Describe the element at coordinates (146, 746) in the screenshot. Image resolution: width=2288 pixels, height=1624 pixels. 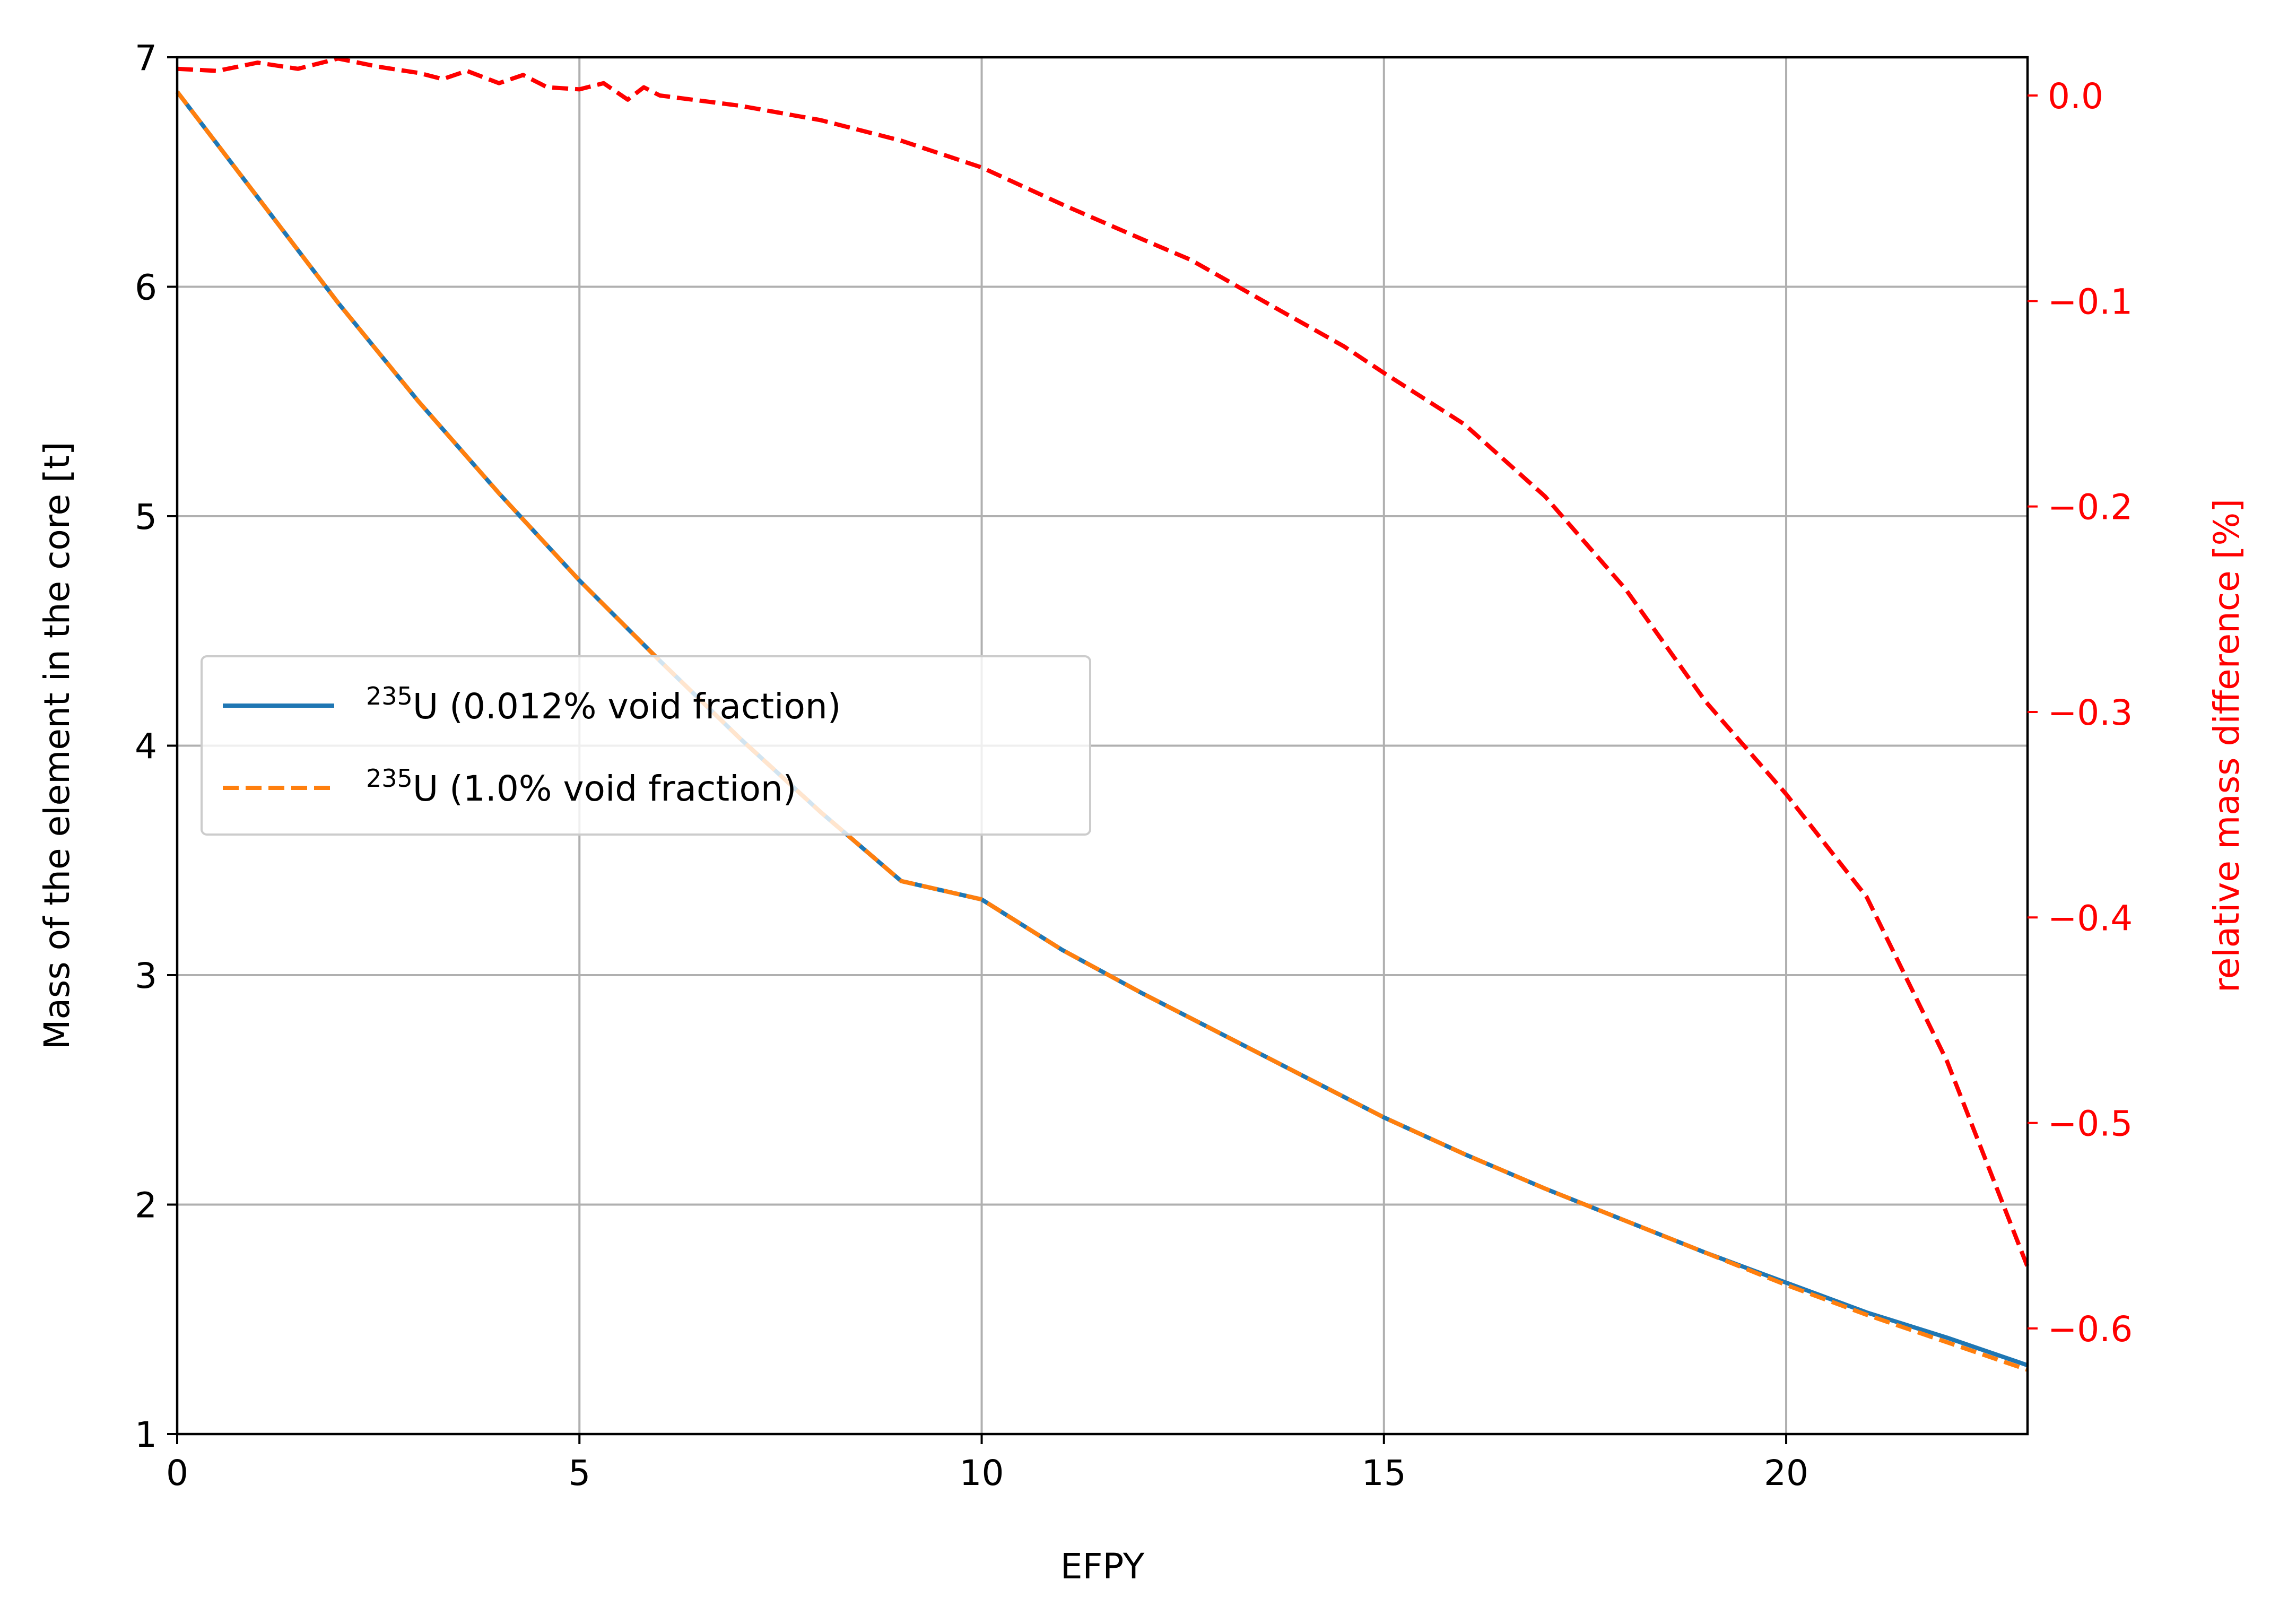
I see `y-tick-label: 4` at that location.